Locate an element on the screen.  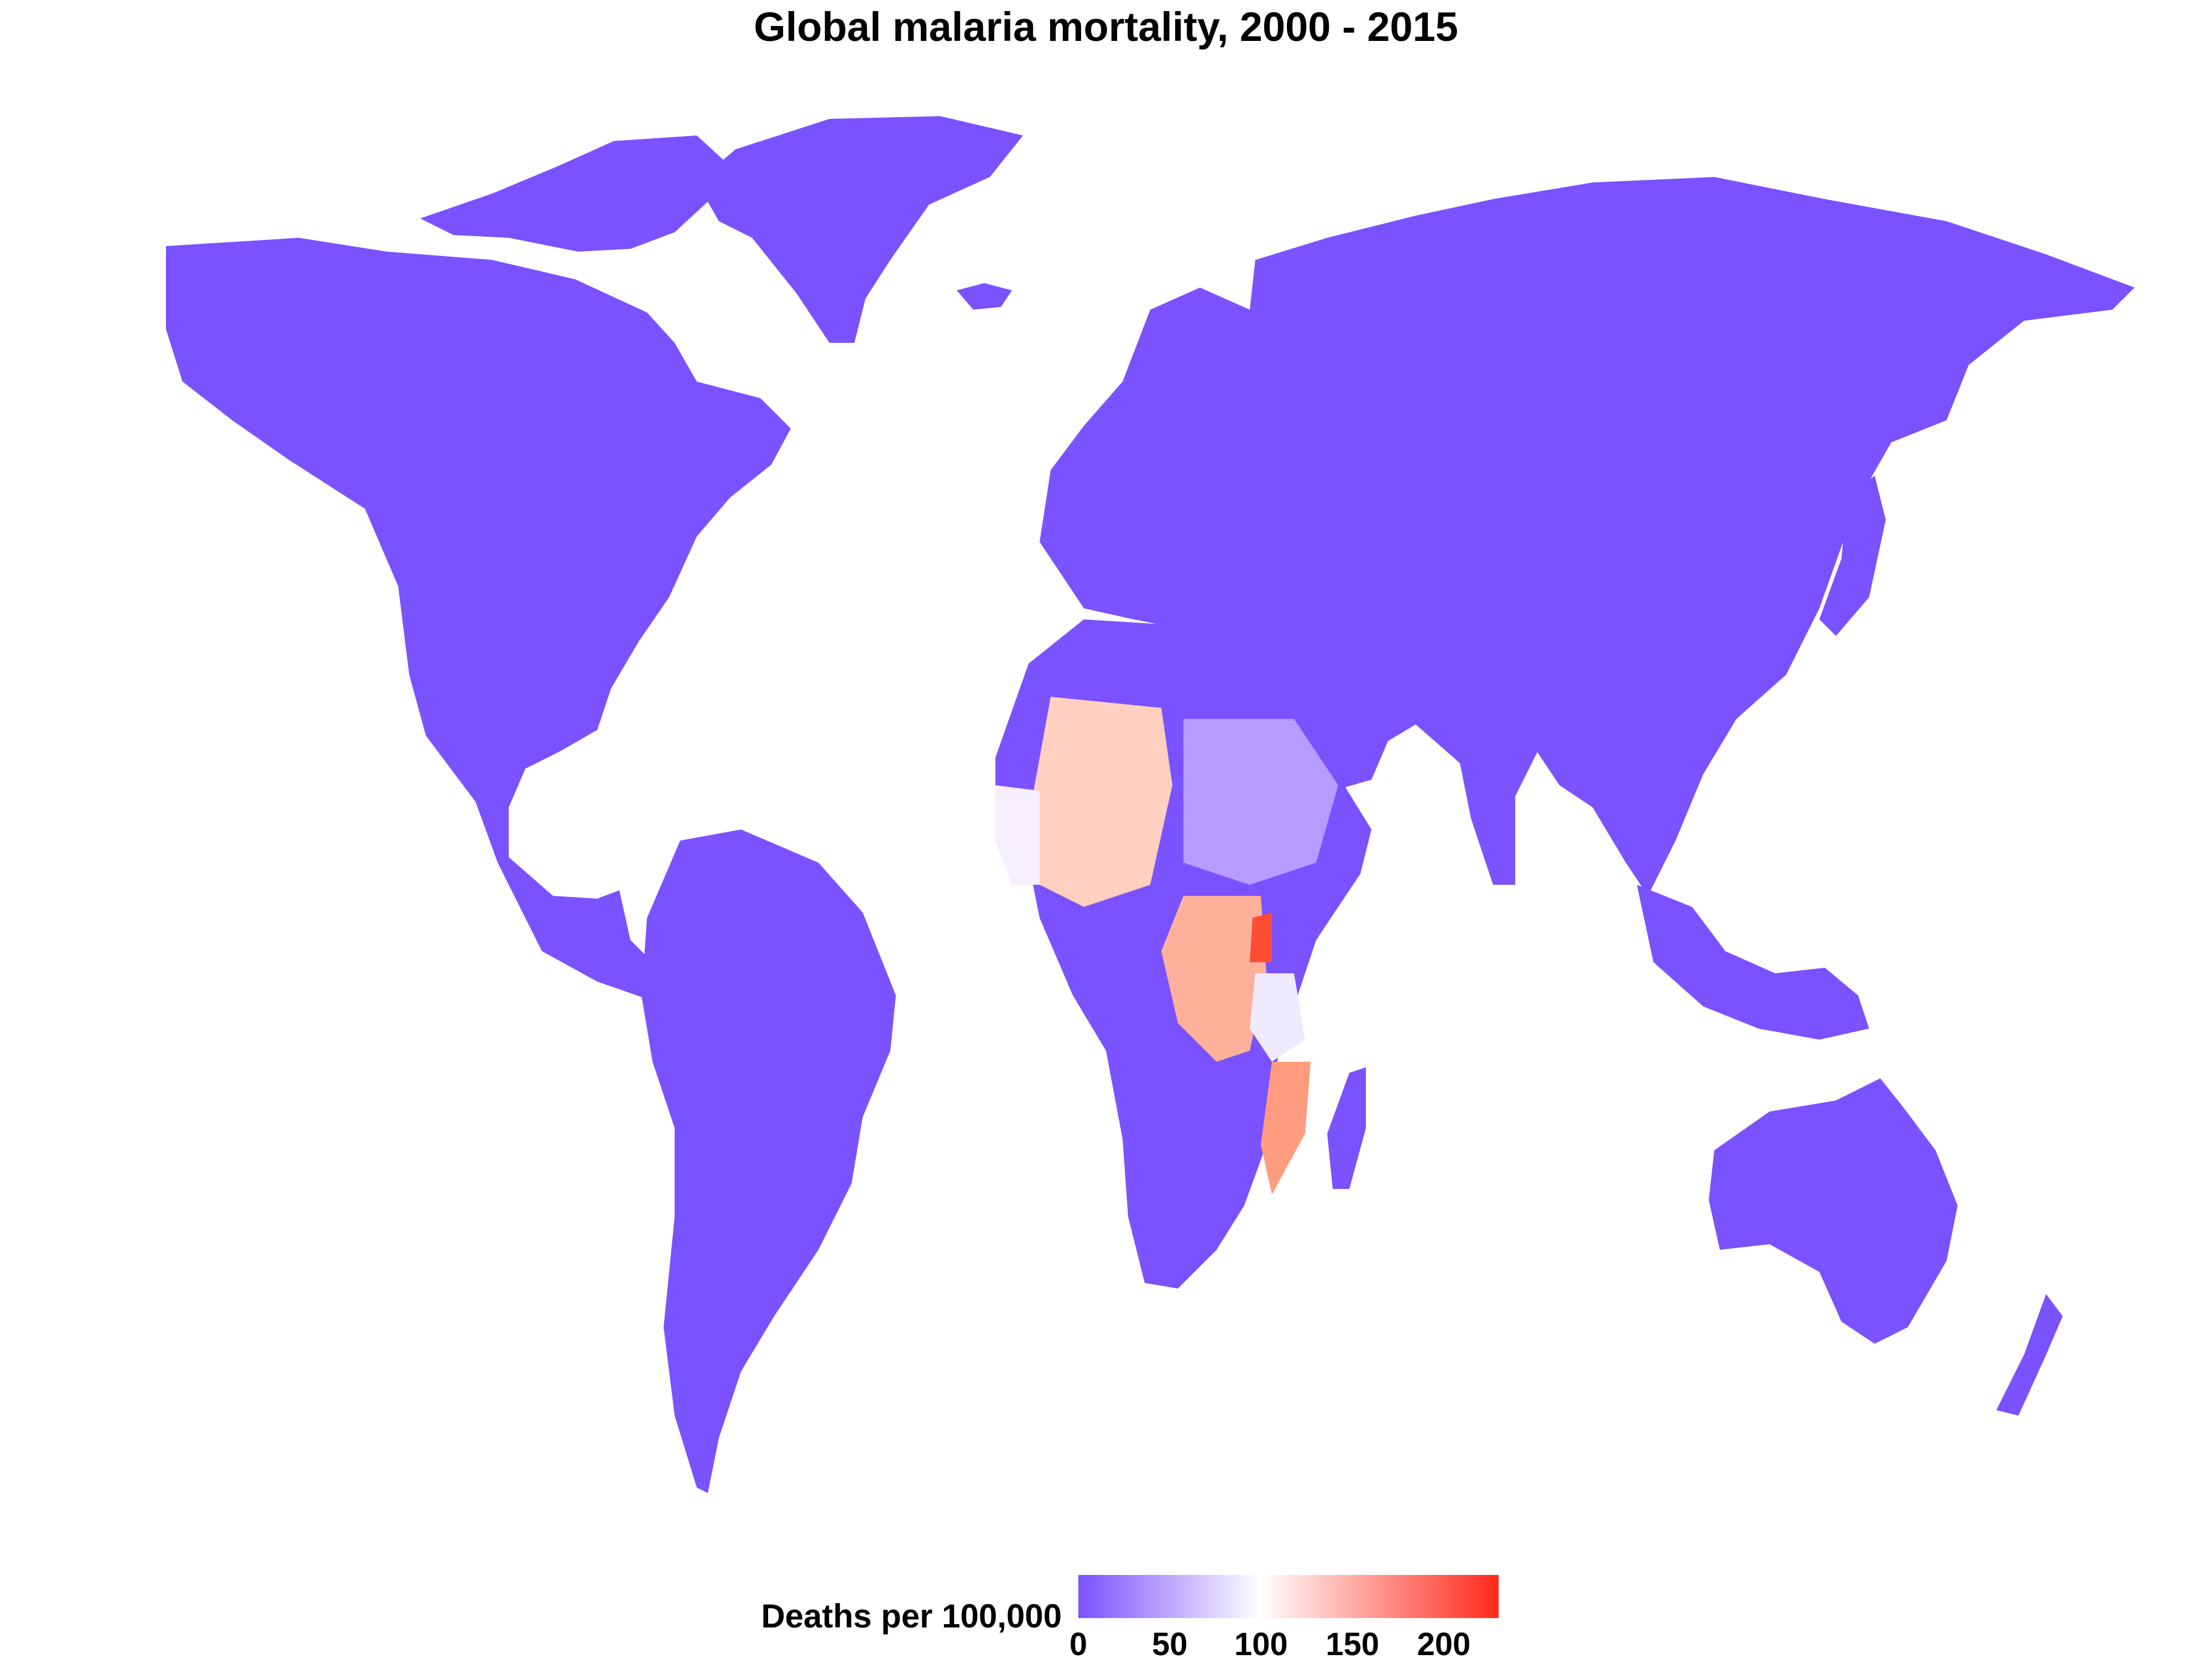
east-africa-moderate-region is located at coordinates (1261, 802).